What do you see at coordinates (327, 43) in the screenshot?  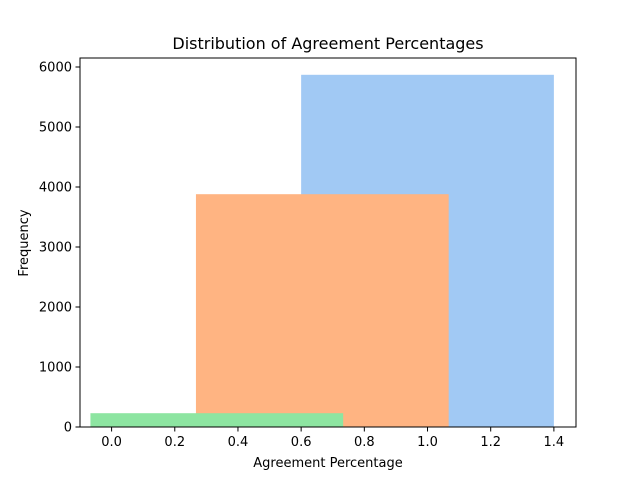 I see `chart-title: Distribution of Agreement Percentages` at bounding box center [327, 43].